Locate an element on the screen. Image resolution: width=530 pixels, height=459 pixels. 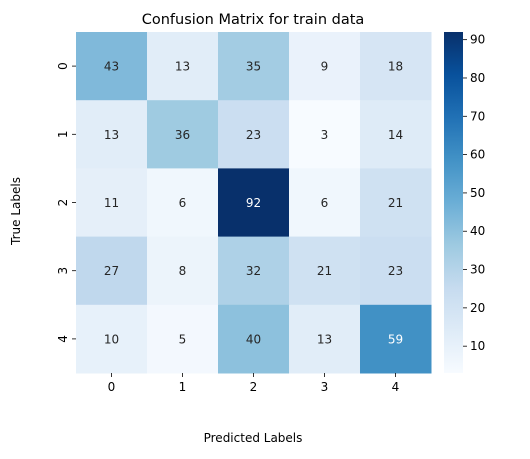
cell-value-label: 9 is located at coordinates (325, 67).